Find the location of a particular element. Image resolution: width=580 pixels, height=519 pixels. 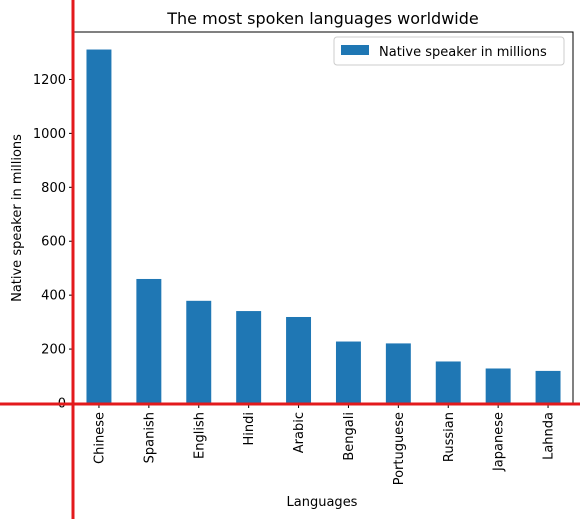

x-tick-label: English is located at coordinates (199, 435).